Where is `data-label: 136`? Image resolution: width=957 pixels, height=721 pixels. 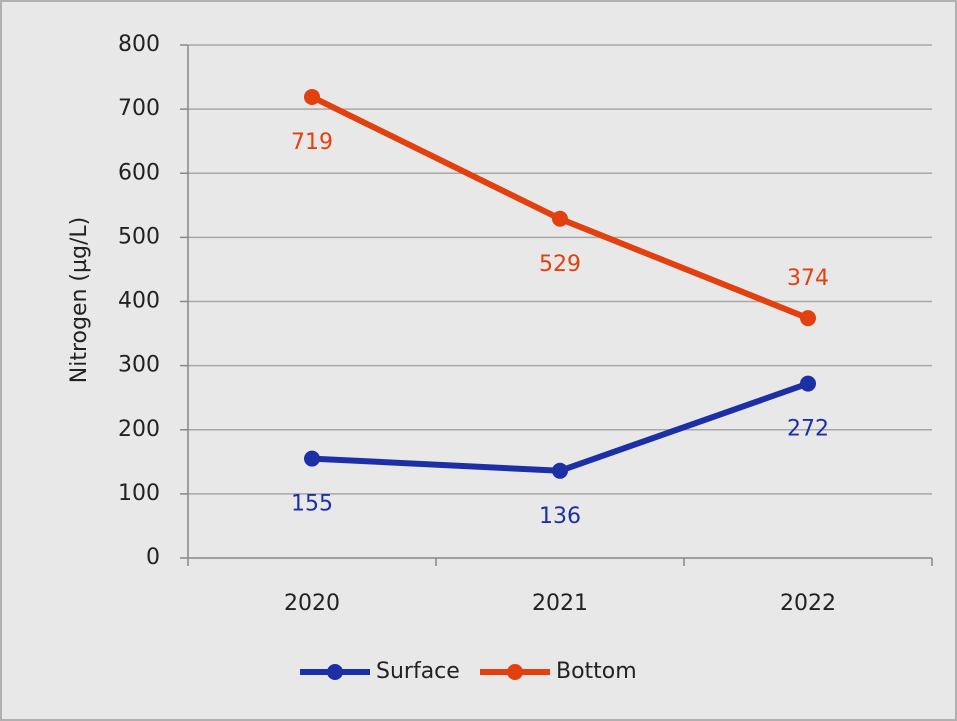
data-label: 136 is located at coordinates (560, 516).